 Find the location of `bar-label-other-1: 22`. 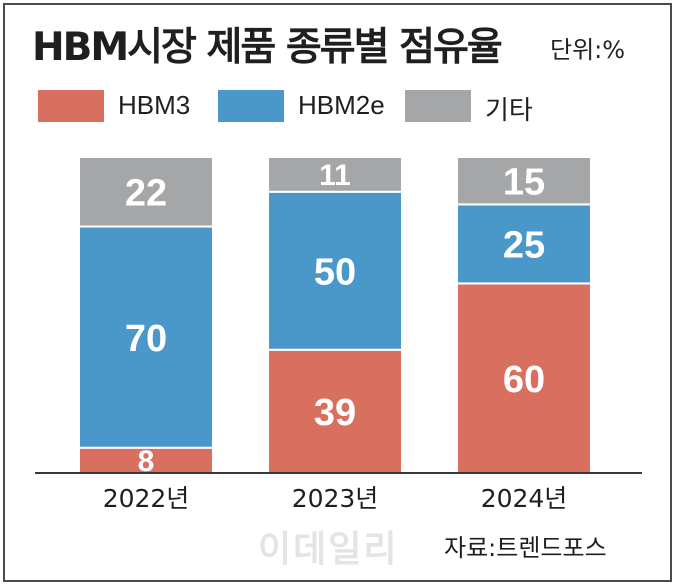

bar-label-other-1: 22 is located at coordinates (146, 193).